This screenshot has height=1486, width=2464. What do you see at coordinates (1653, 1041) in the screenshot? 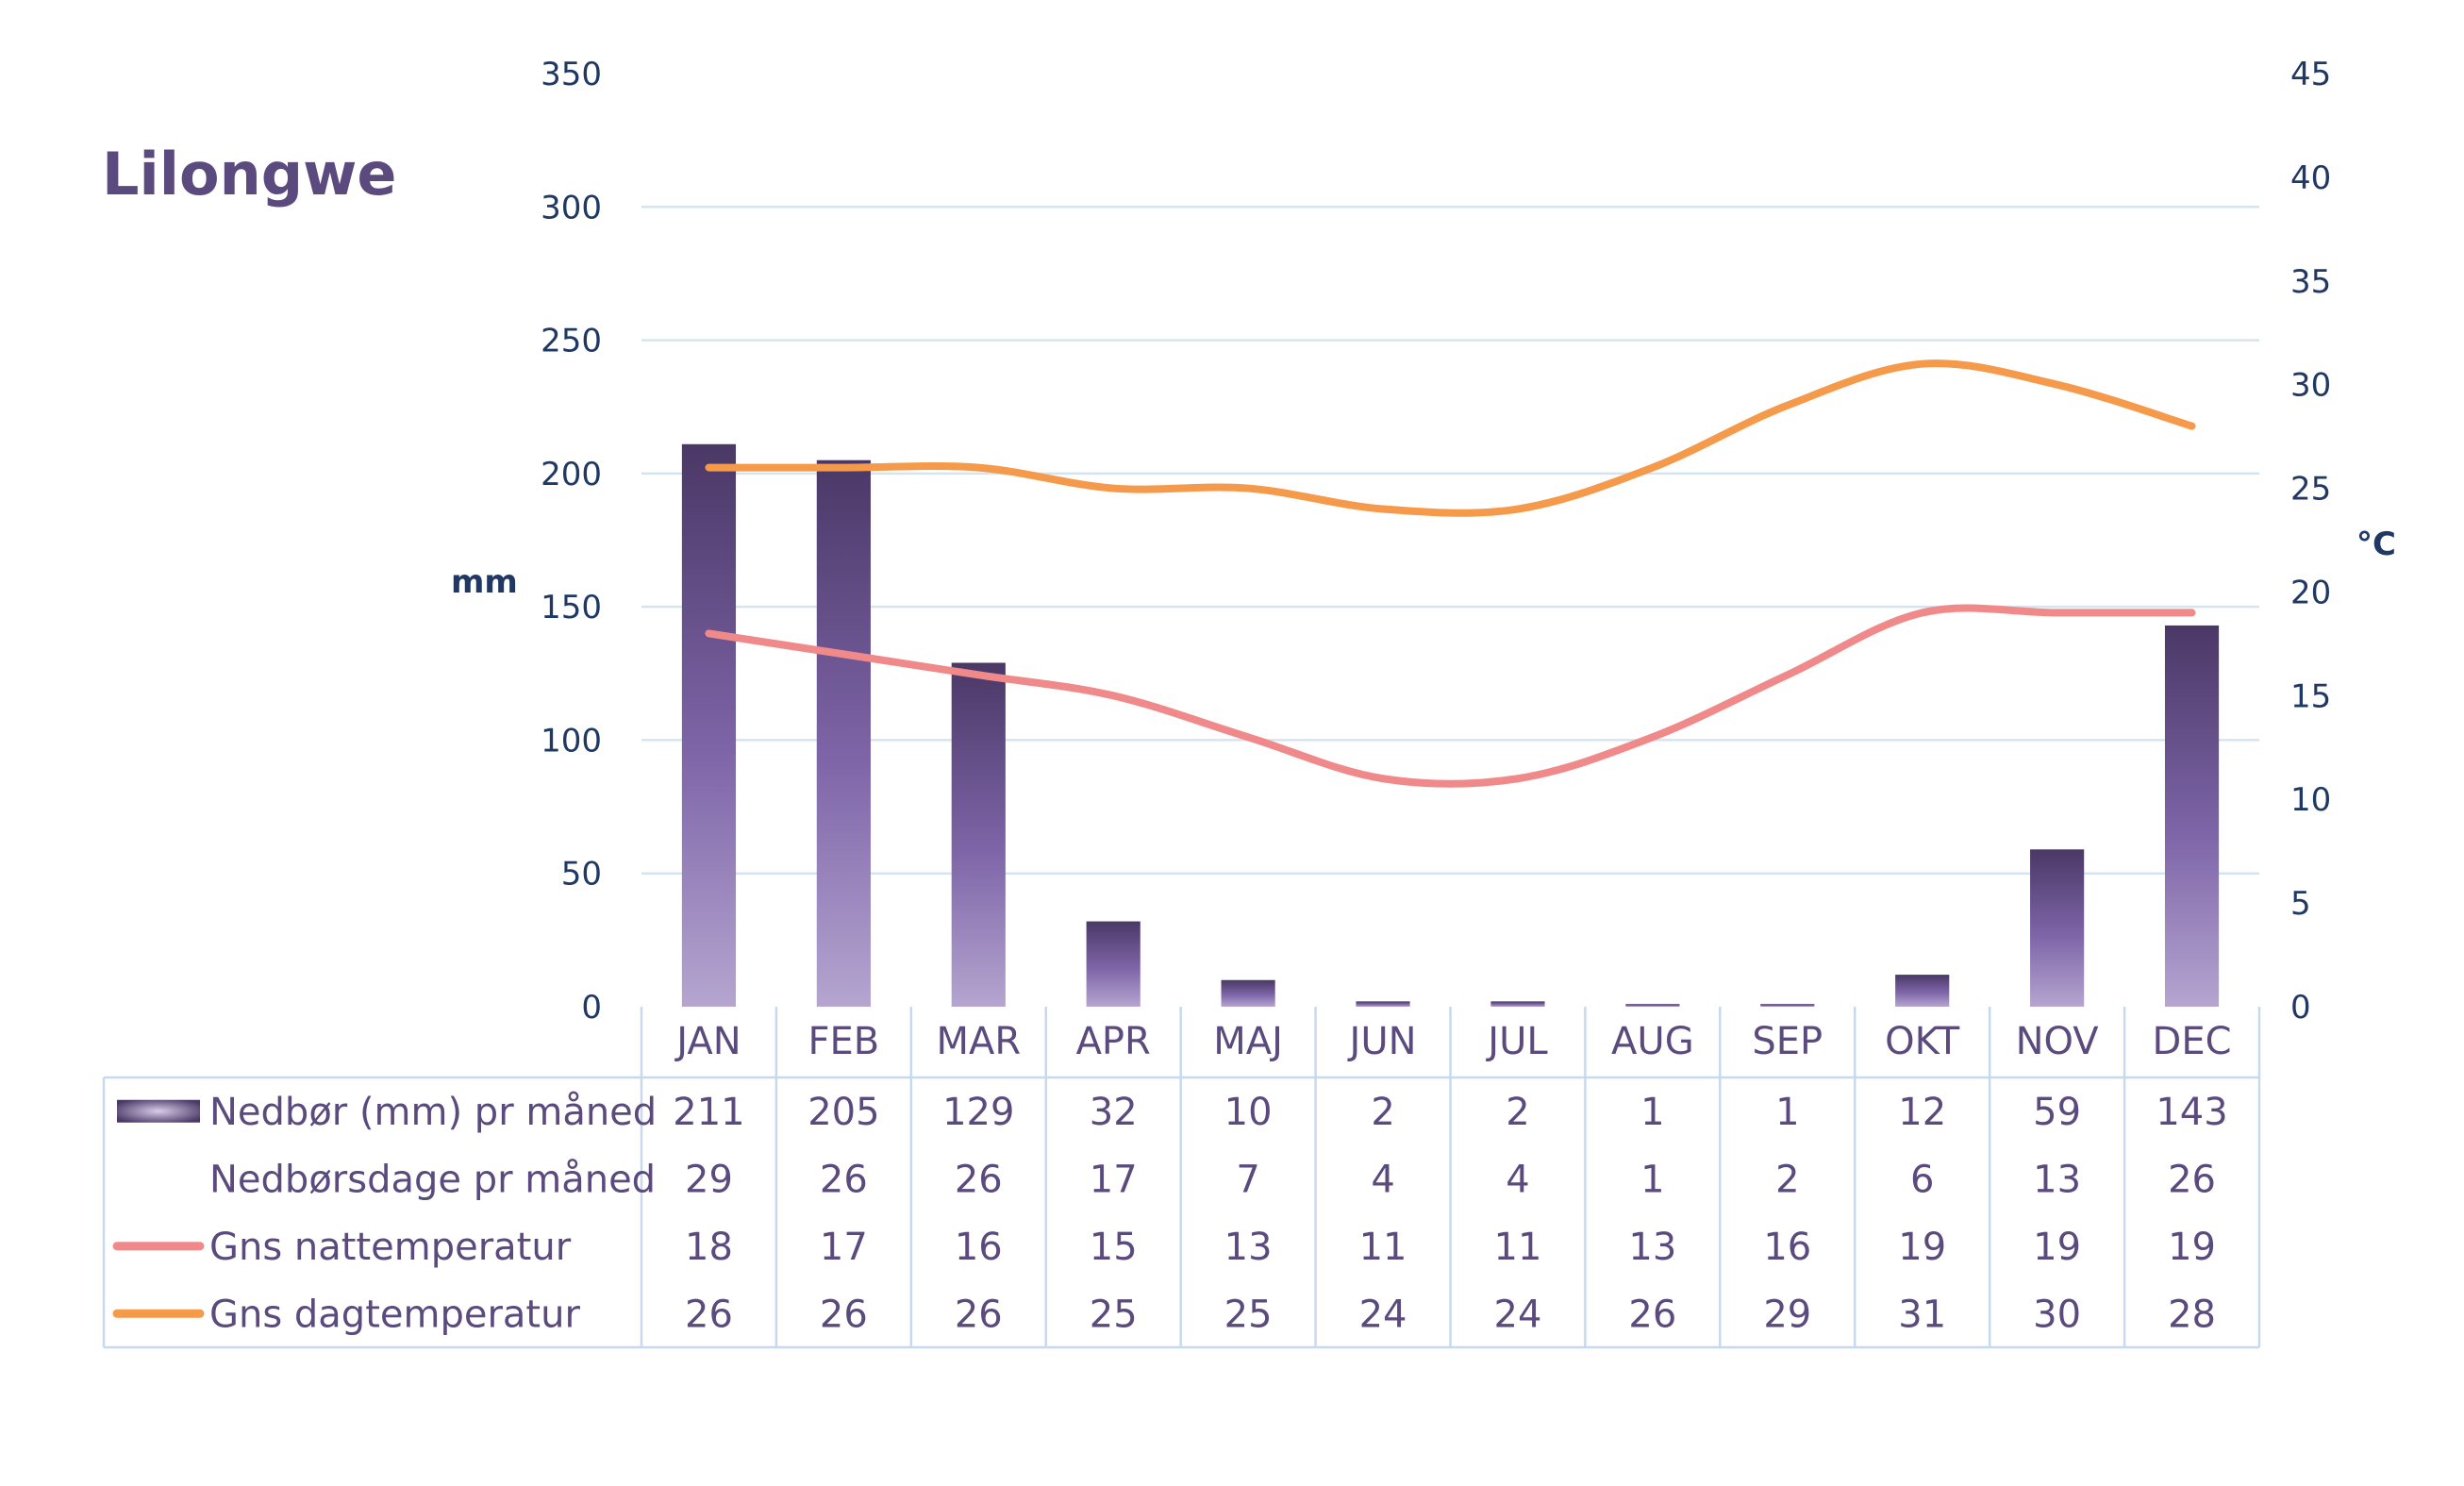
I see `month-label: AUG` at bounding box center [1653, 1041].